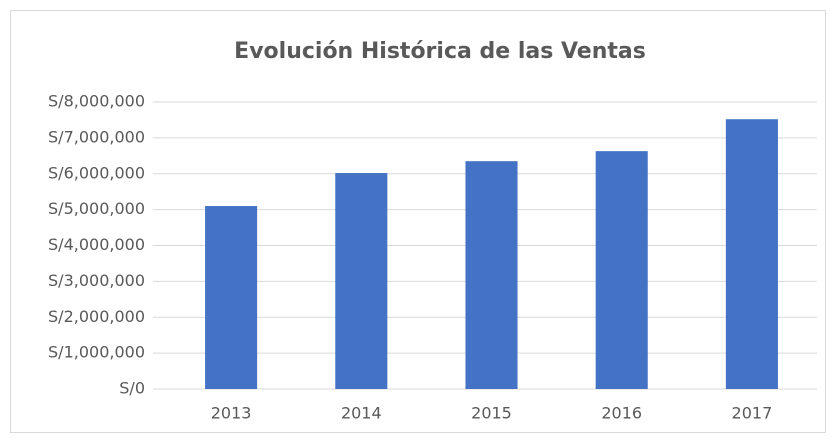  Describe the element at coordinates (96, 316) in the screenshot. I see `y-tick-label: S/2,000,000` at that location.